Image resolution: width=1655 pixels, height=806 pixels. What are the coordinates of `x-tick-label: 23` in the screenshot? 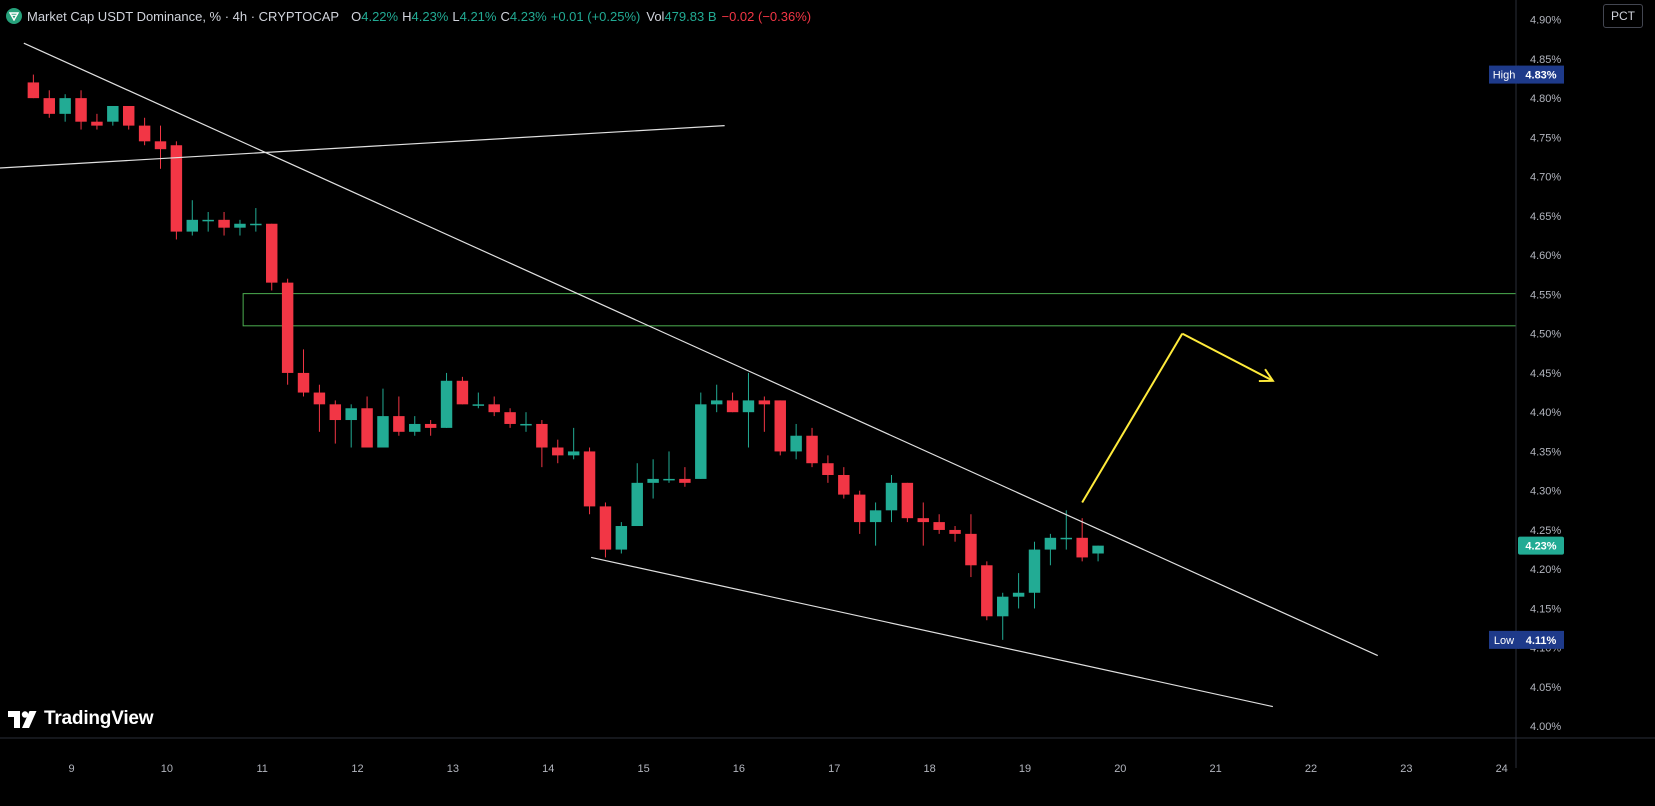 It's located at (1406, 769).